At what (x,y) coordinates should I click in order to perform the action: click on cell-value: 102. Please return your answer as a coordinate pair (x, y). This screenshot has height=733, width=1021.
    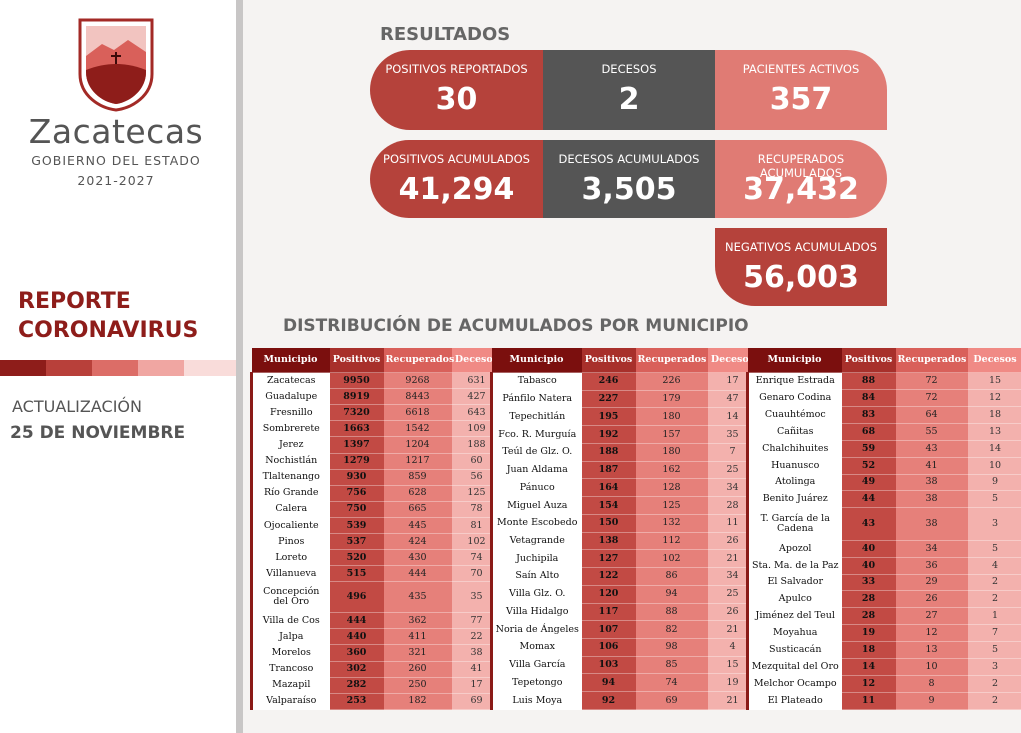
    Looking at the image, I should click on (476, 542).